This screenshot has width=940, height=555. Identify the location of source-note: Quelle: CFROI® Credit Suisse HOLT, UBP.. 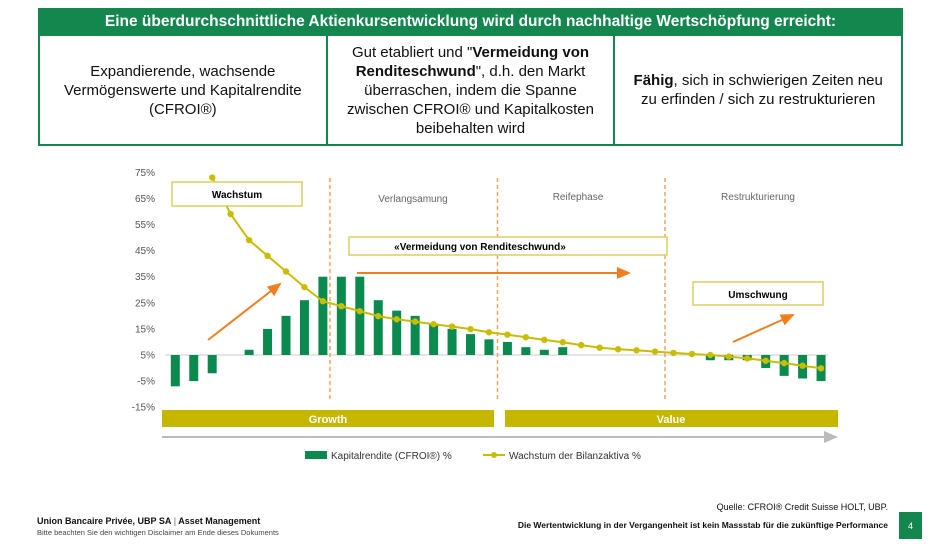
(802, 507).